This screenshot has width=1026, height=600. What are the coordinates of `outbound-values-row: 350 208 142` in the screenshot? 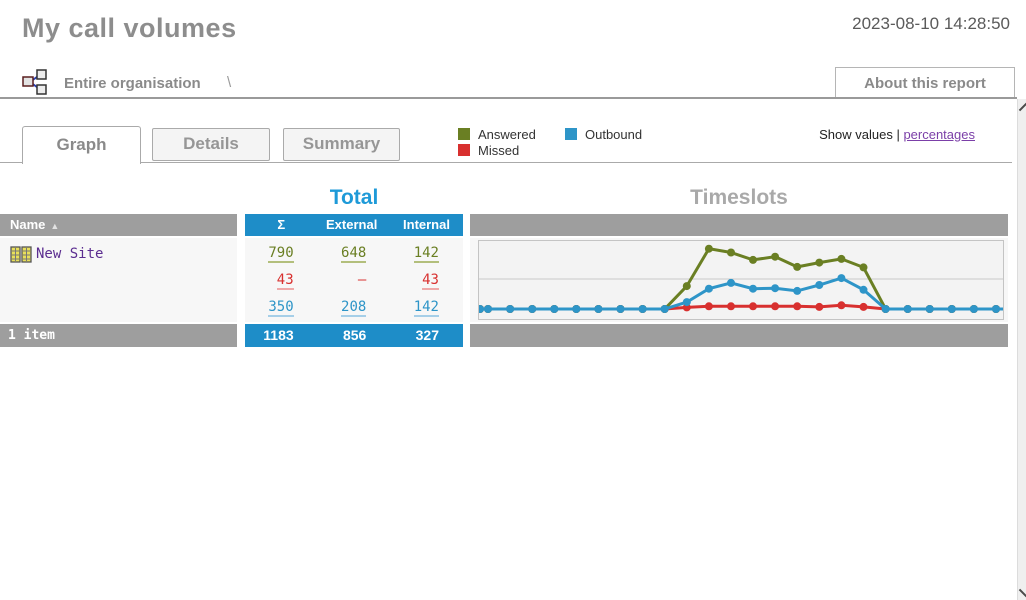 It's located at (354, 312).